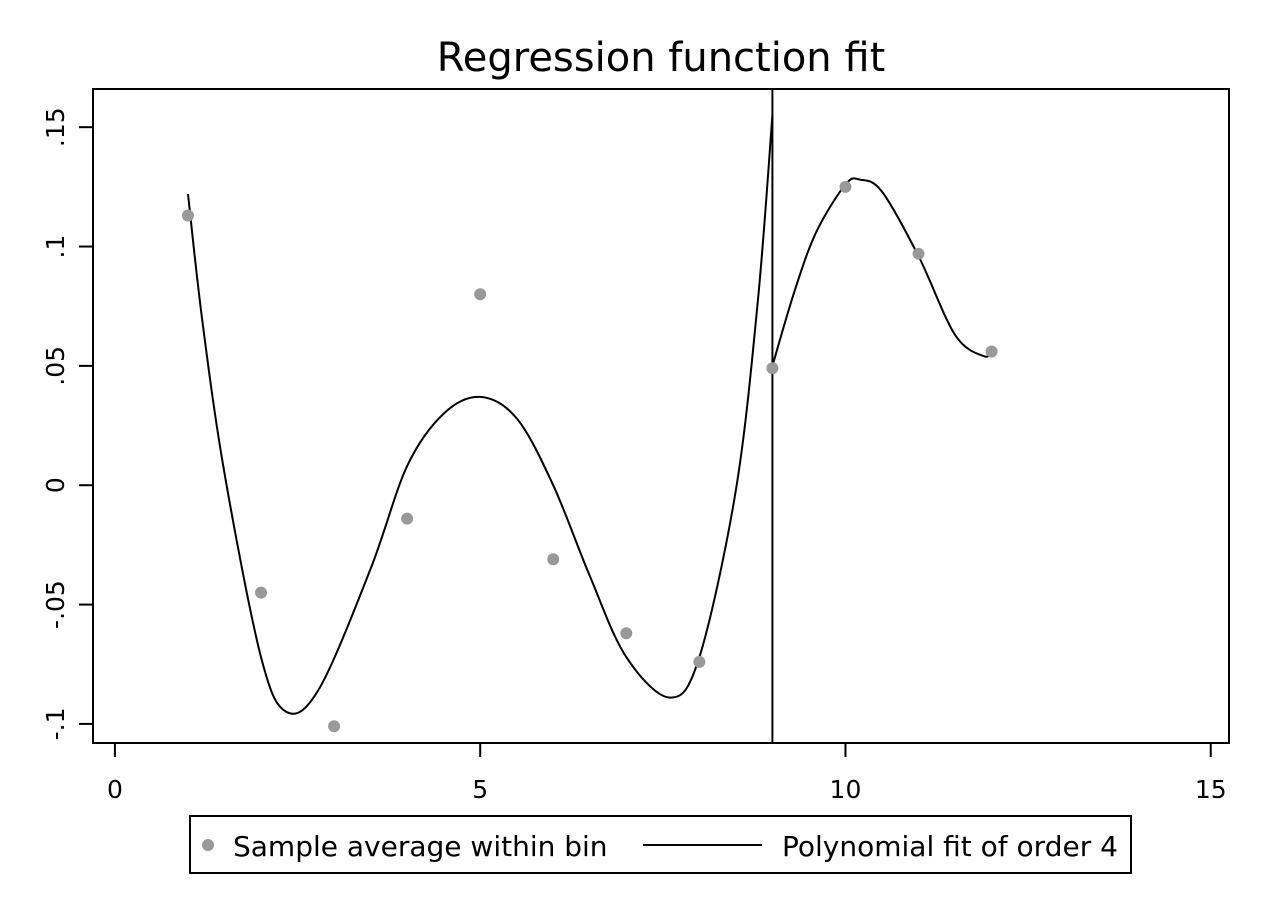 This screenshot has width=1263, height=918. I want to click on y-axis: -.1 -.05 0 .05 .1 .15, so click(67, 423).